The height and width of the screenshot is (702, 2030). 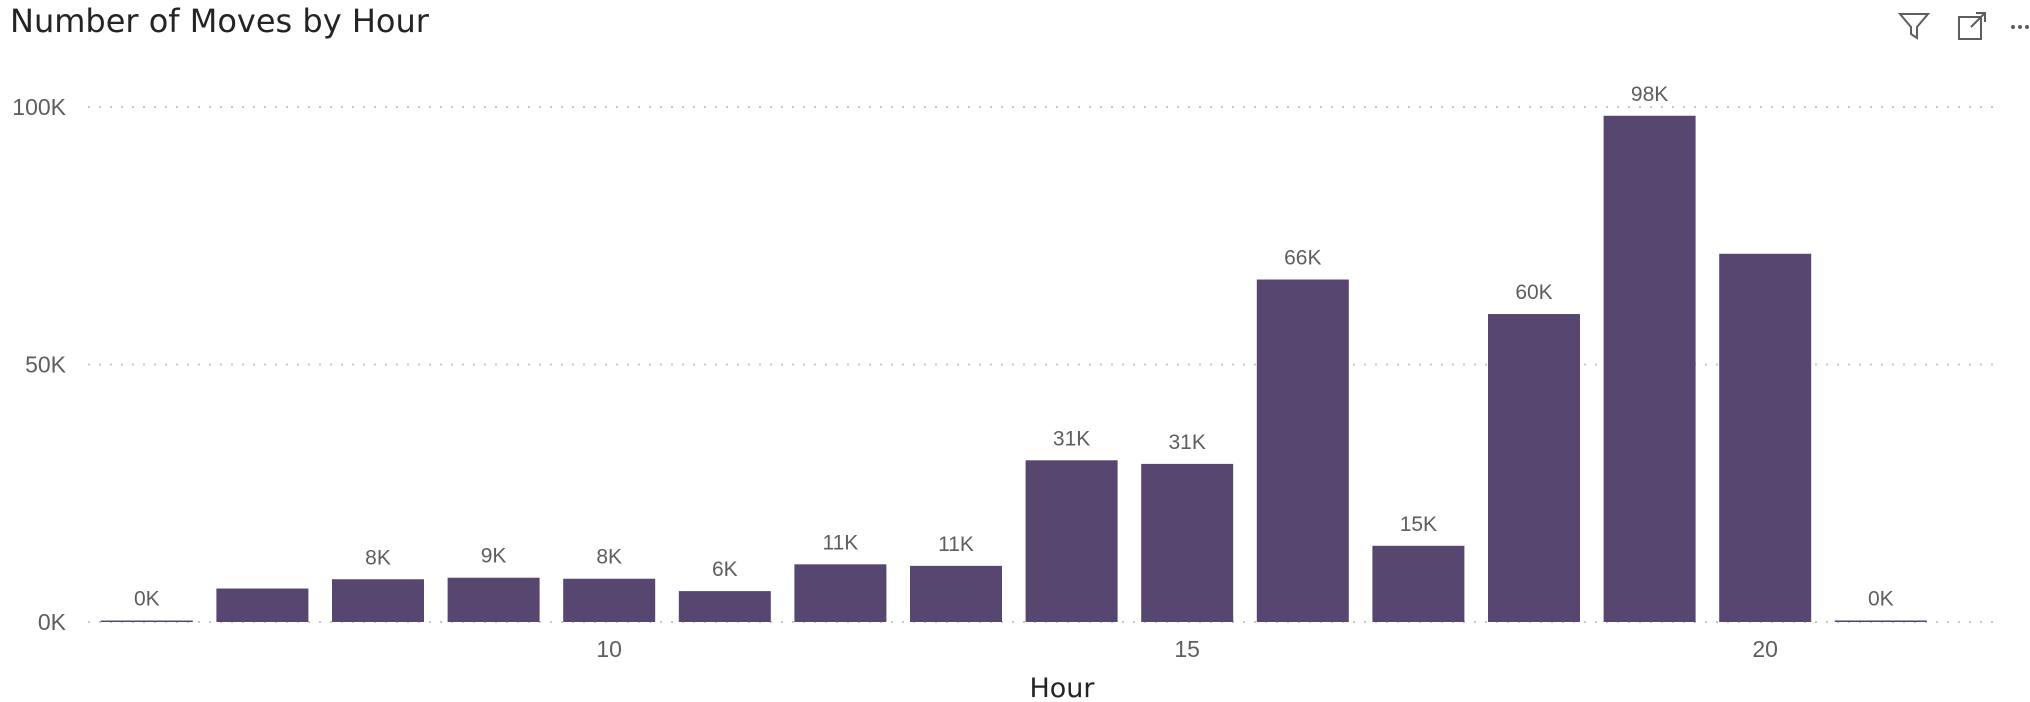 I want to click on x-tick-label: 15, so click(x=1187, y=649).